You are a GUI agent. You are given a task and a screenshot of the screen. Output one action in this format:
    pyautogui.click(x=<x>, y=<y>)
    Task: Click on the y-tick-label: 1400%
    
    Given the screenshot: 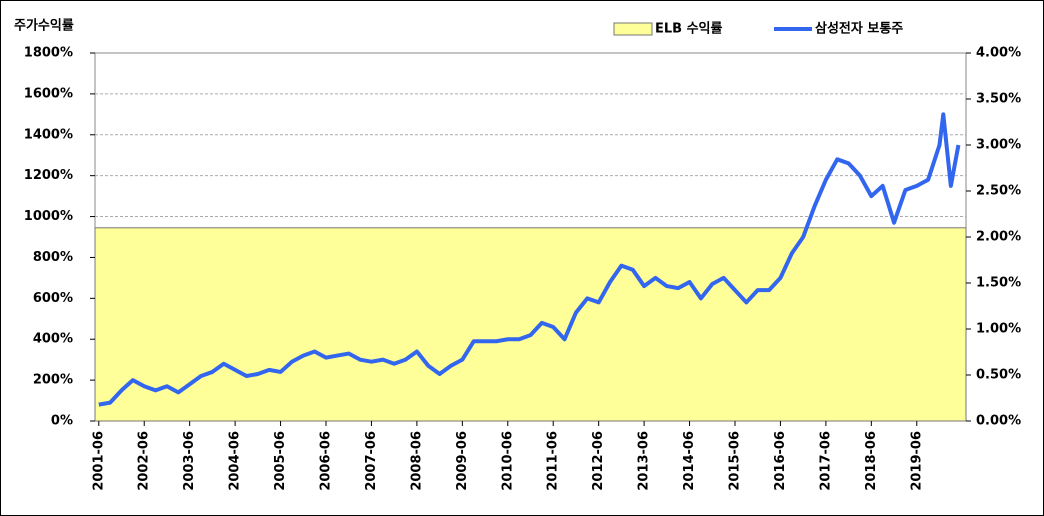 What is the action you would take?
    pyautogui.click(x=48, y=134)
    